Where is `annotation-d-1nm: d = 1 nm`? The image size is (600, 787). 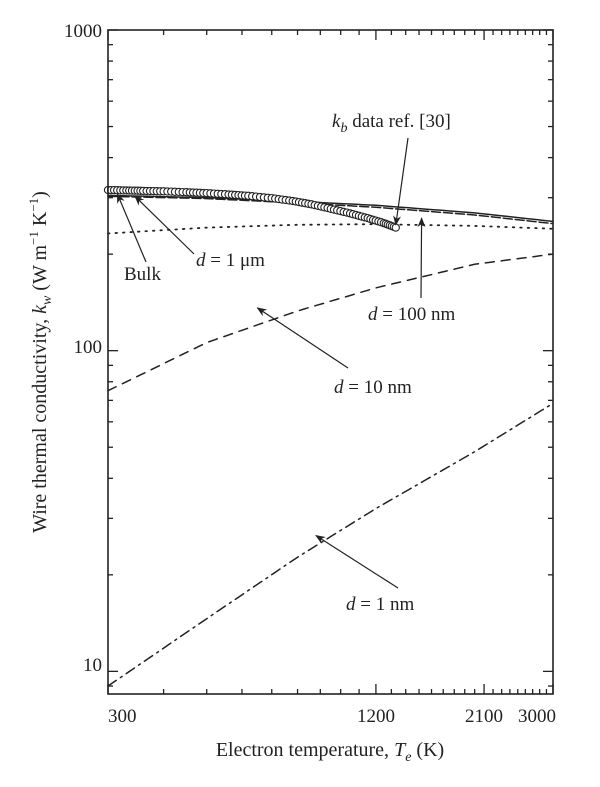
annotation-d-1nm: d = 1 nm is located at coordinates (380, 604).